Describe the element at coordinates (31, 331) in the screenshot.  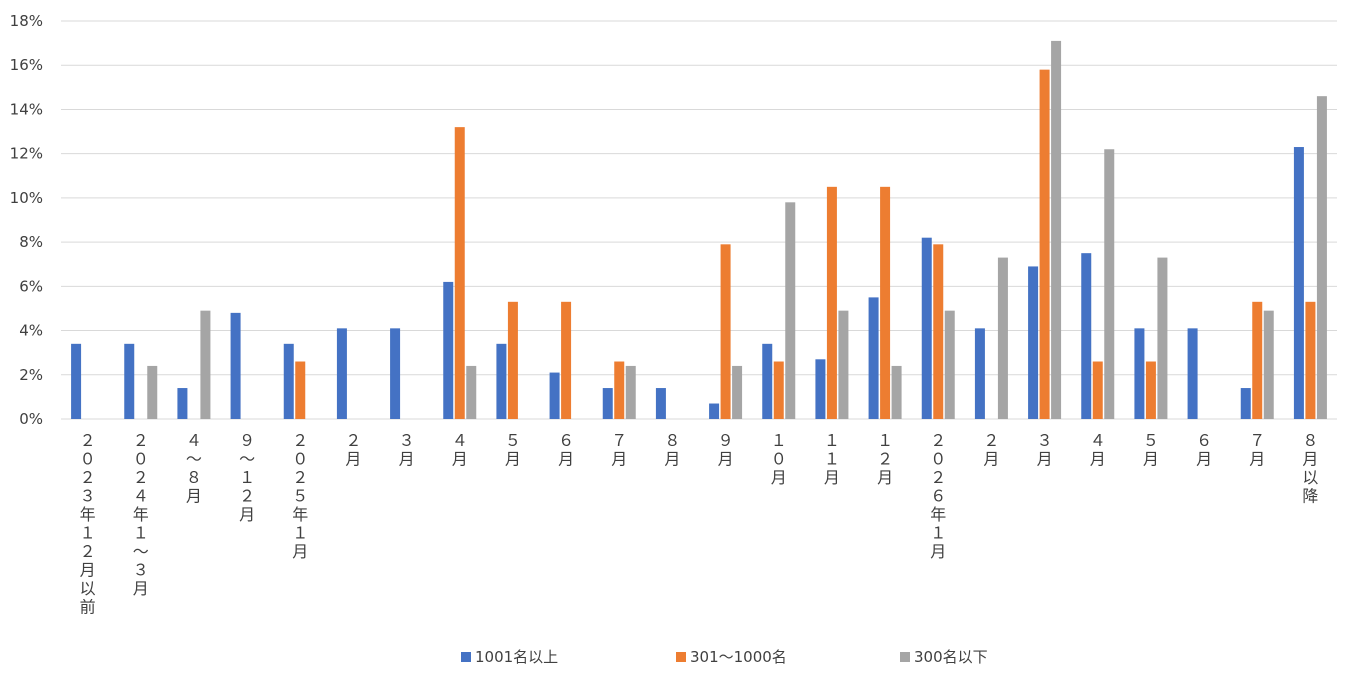
I see `y-tick-label: 4%` at that location.